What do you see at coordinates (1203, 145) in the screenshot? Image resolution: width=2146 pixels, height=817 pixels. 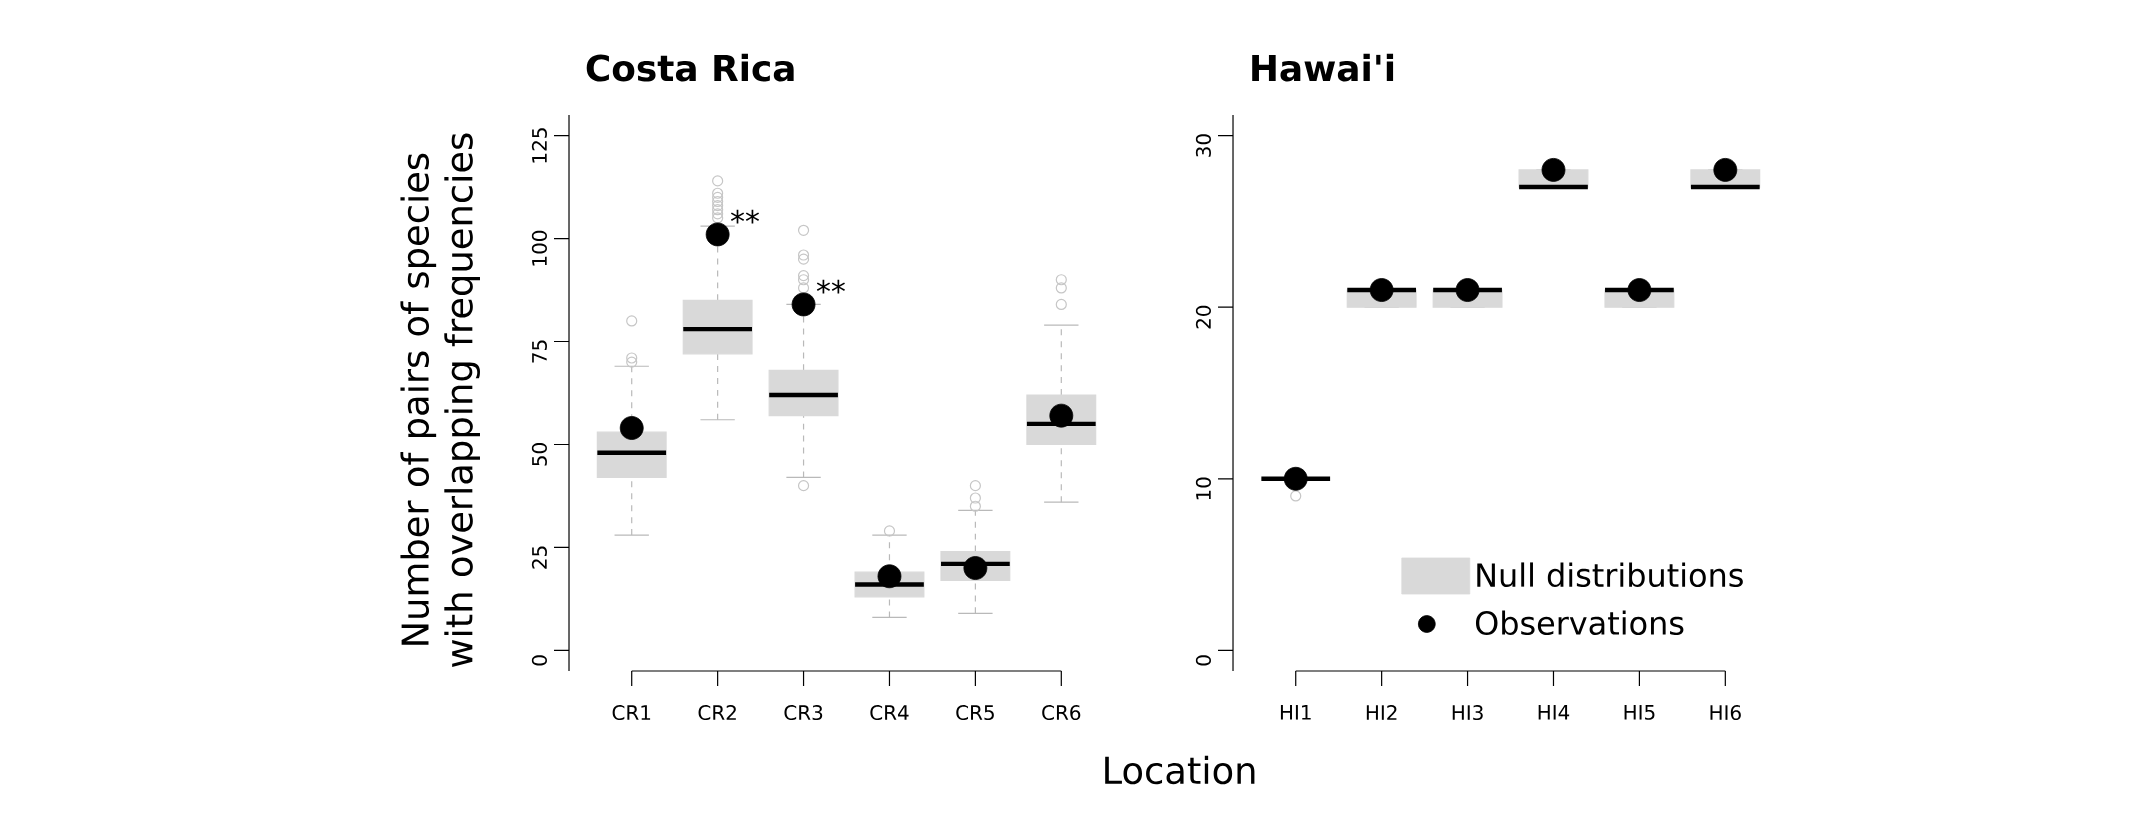 I see `y-tick-label: 30` at bounding box center [1203, 145].